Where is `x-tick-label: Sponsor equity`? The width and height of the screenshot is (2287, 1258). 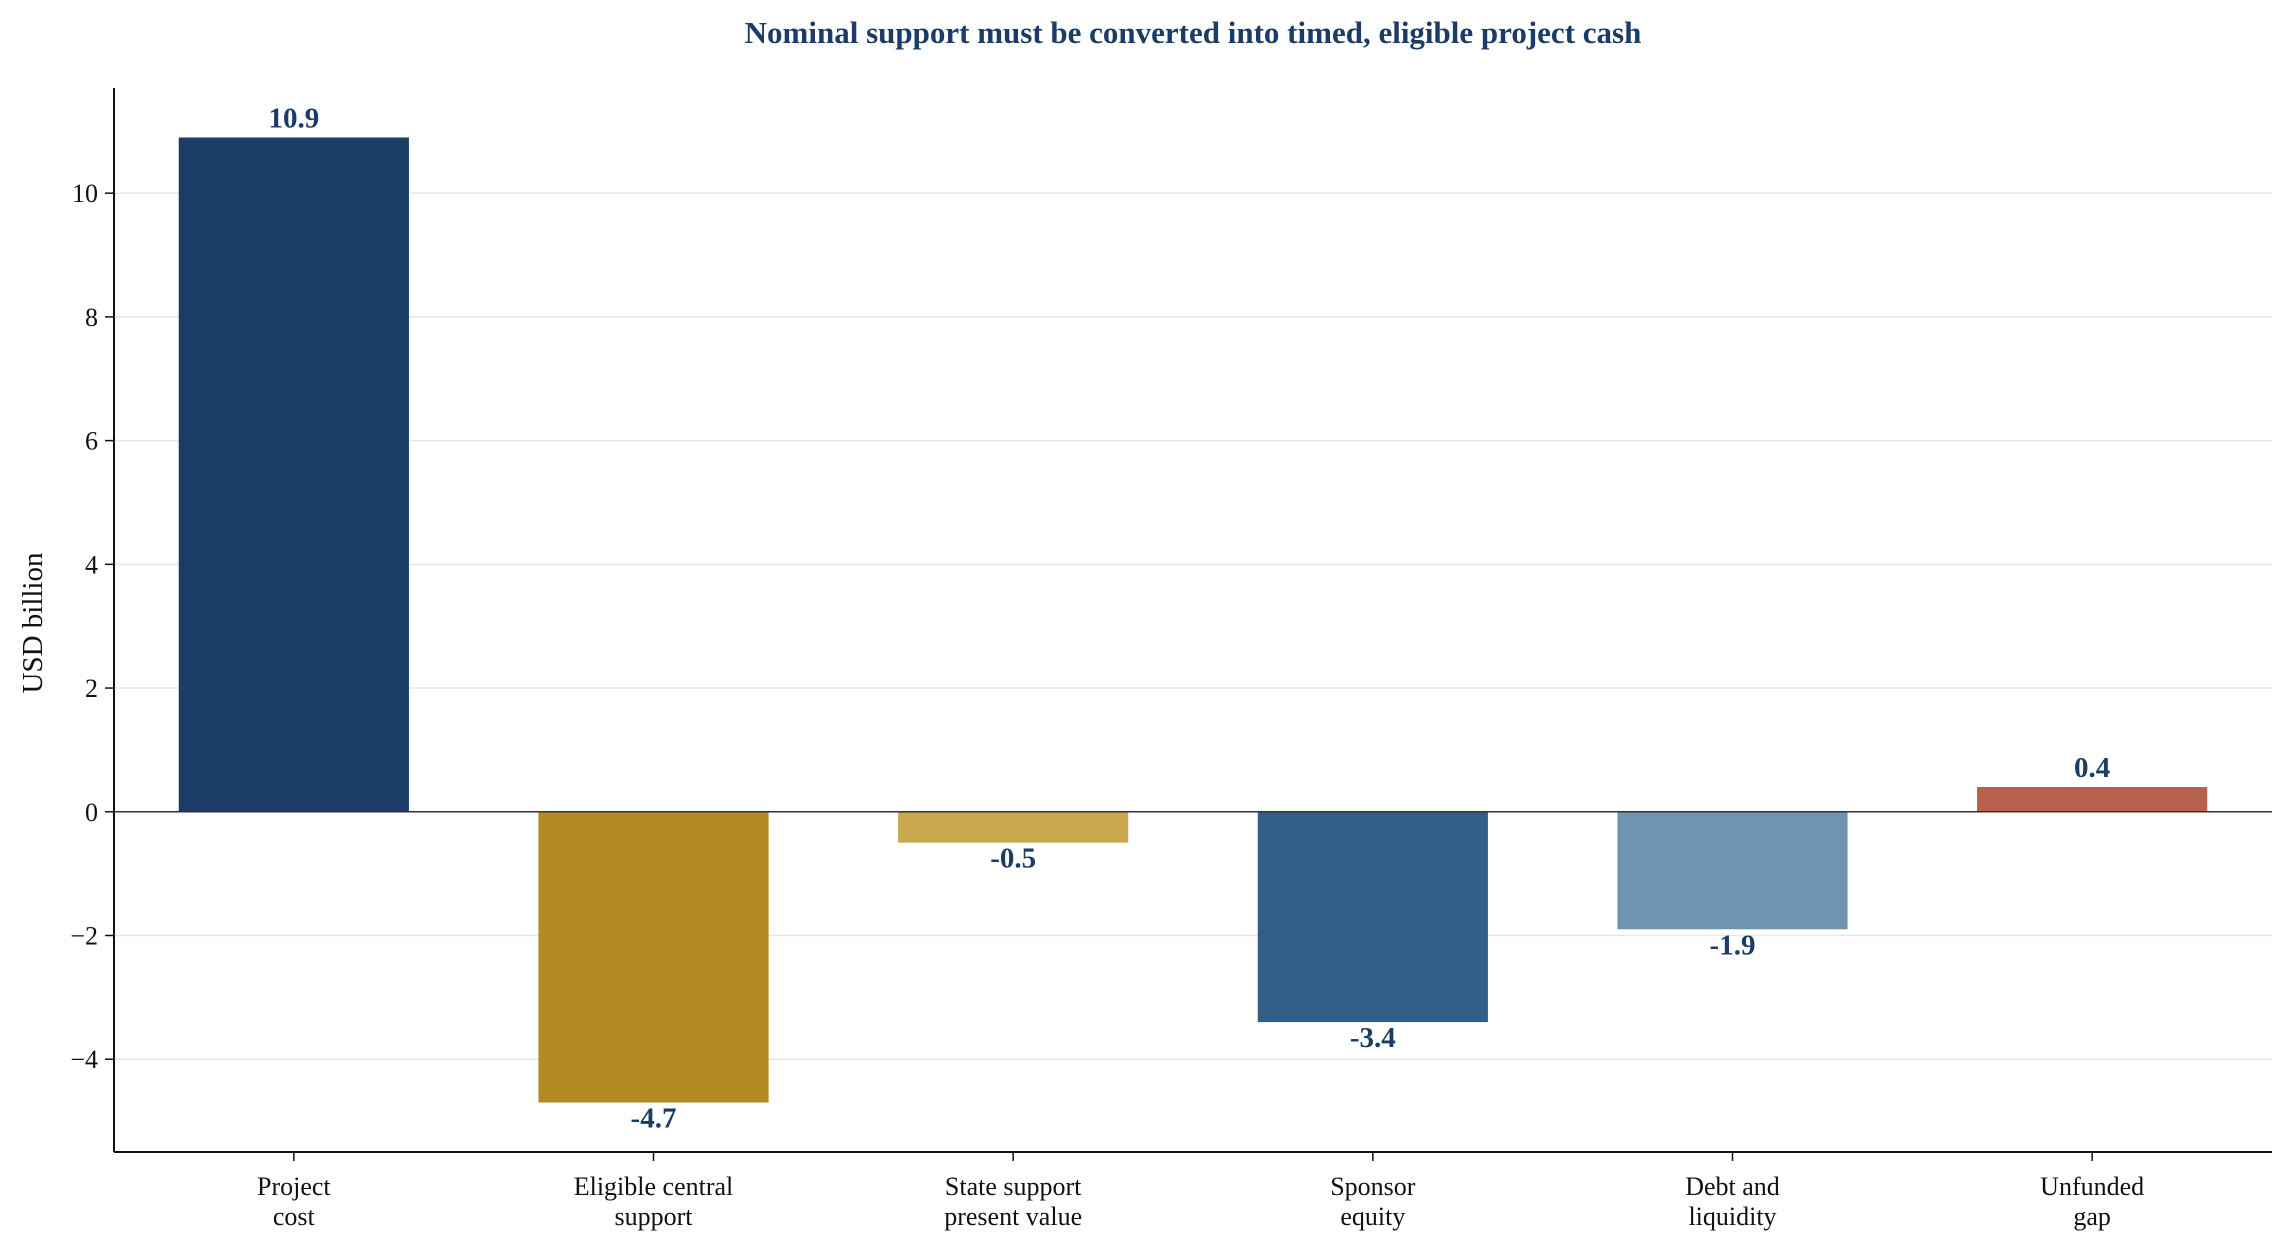
x-tick-label: Sponsor equity is located at coordinates (1373, 1201).